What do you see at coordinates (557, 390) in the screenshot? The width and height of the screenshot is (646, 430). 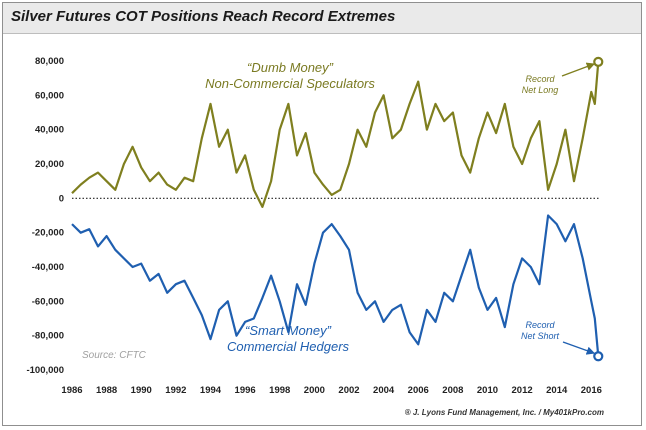 I see `x-tick-label: 2014` at bounding box center [557, 390].